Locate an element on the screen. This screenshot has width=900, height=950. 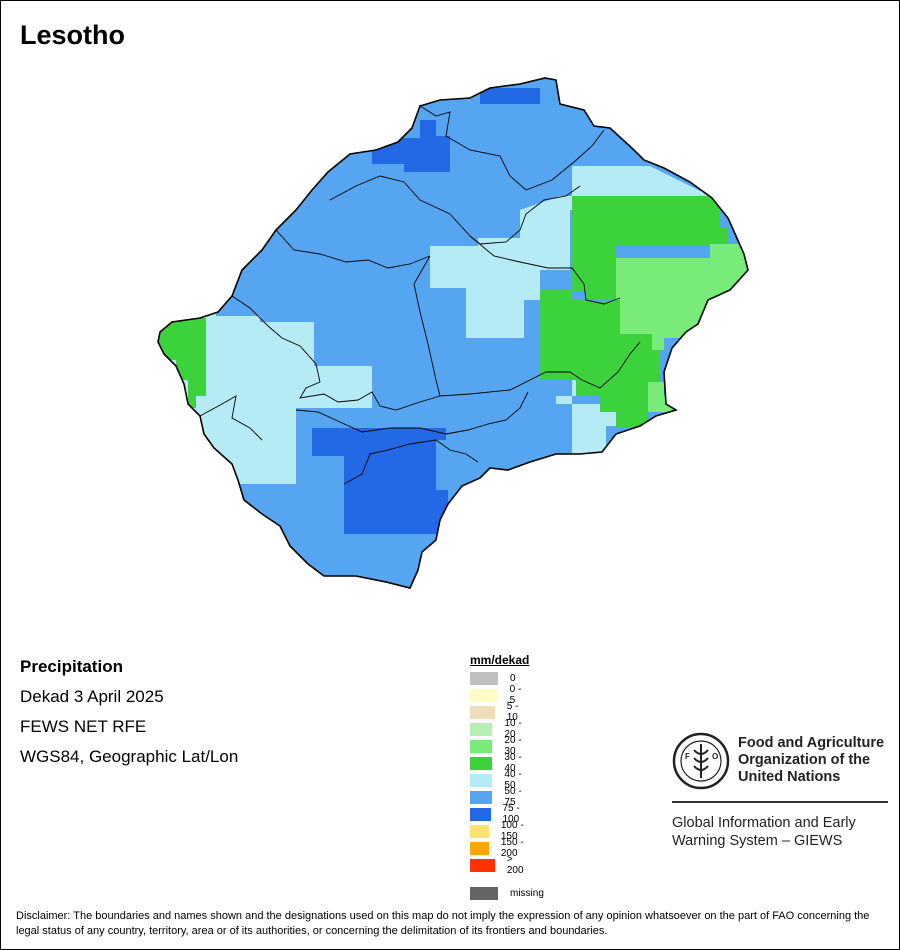
legend-label: 150 - 200 is located at coordinates (512, 848).